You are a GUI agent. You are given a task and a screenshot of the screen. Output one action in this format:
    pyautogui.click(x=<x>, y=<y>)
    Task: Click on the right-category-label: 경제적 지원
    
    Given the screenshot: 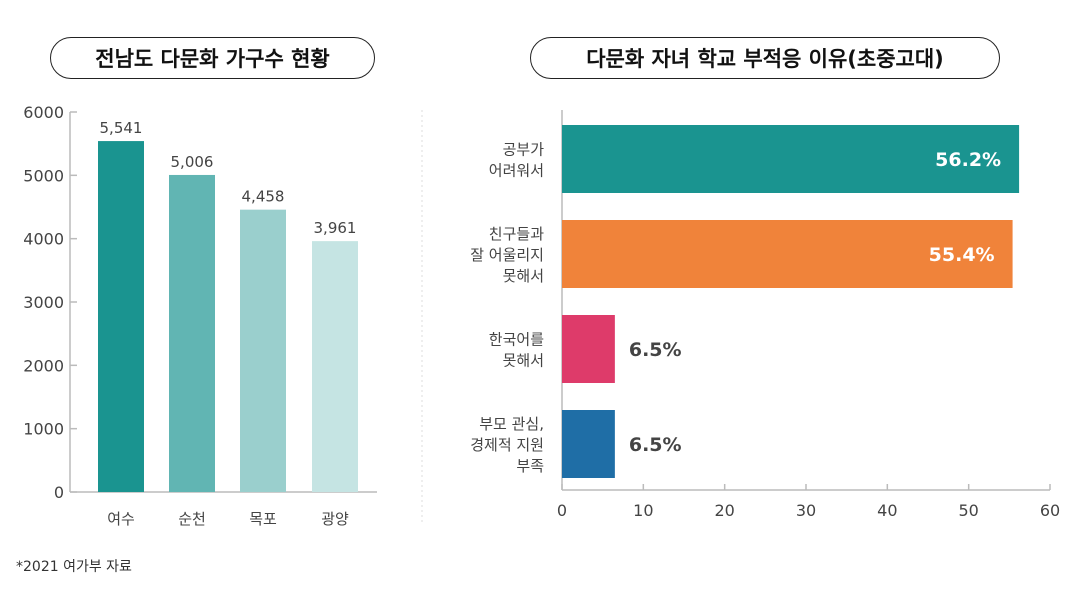 What is the action you would take?
    pyautogui.click(x=507, y=445)
    